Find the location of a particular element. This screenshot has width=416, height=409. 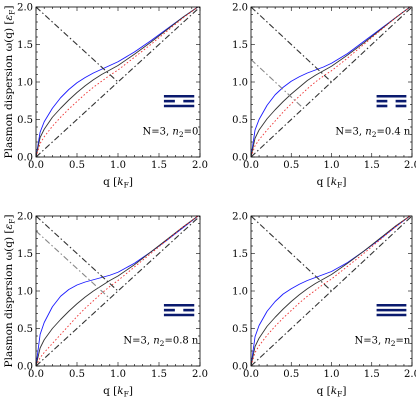

panel-annotation: N=3, n2​=0 is located at coordinates (171, 133).